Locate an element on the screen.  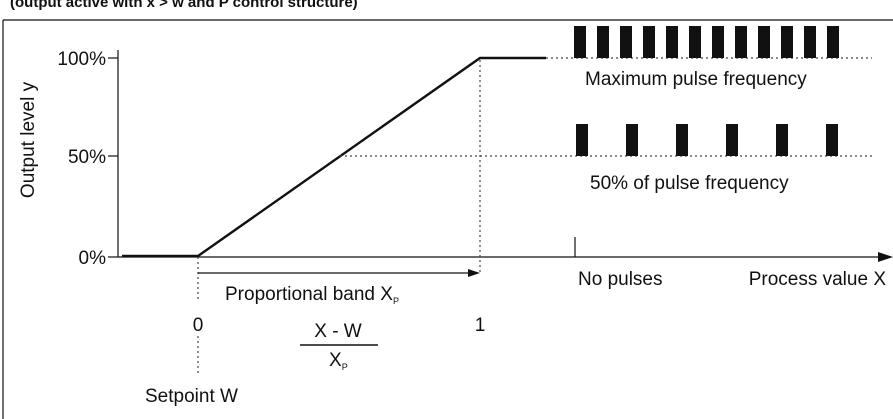
x-tick-label-0: 0 is located at coordinates (198, 325).